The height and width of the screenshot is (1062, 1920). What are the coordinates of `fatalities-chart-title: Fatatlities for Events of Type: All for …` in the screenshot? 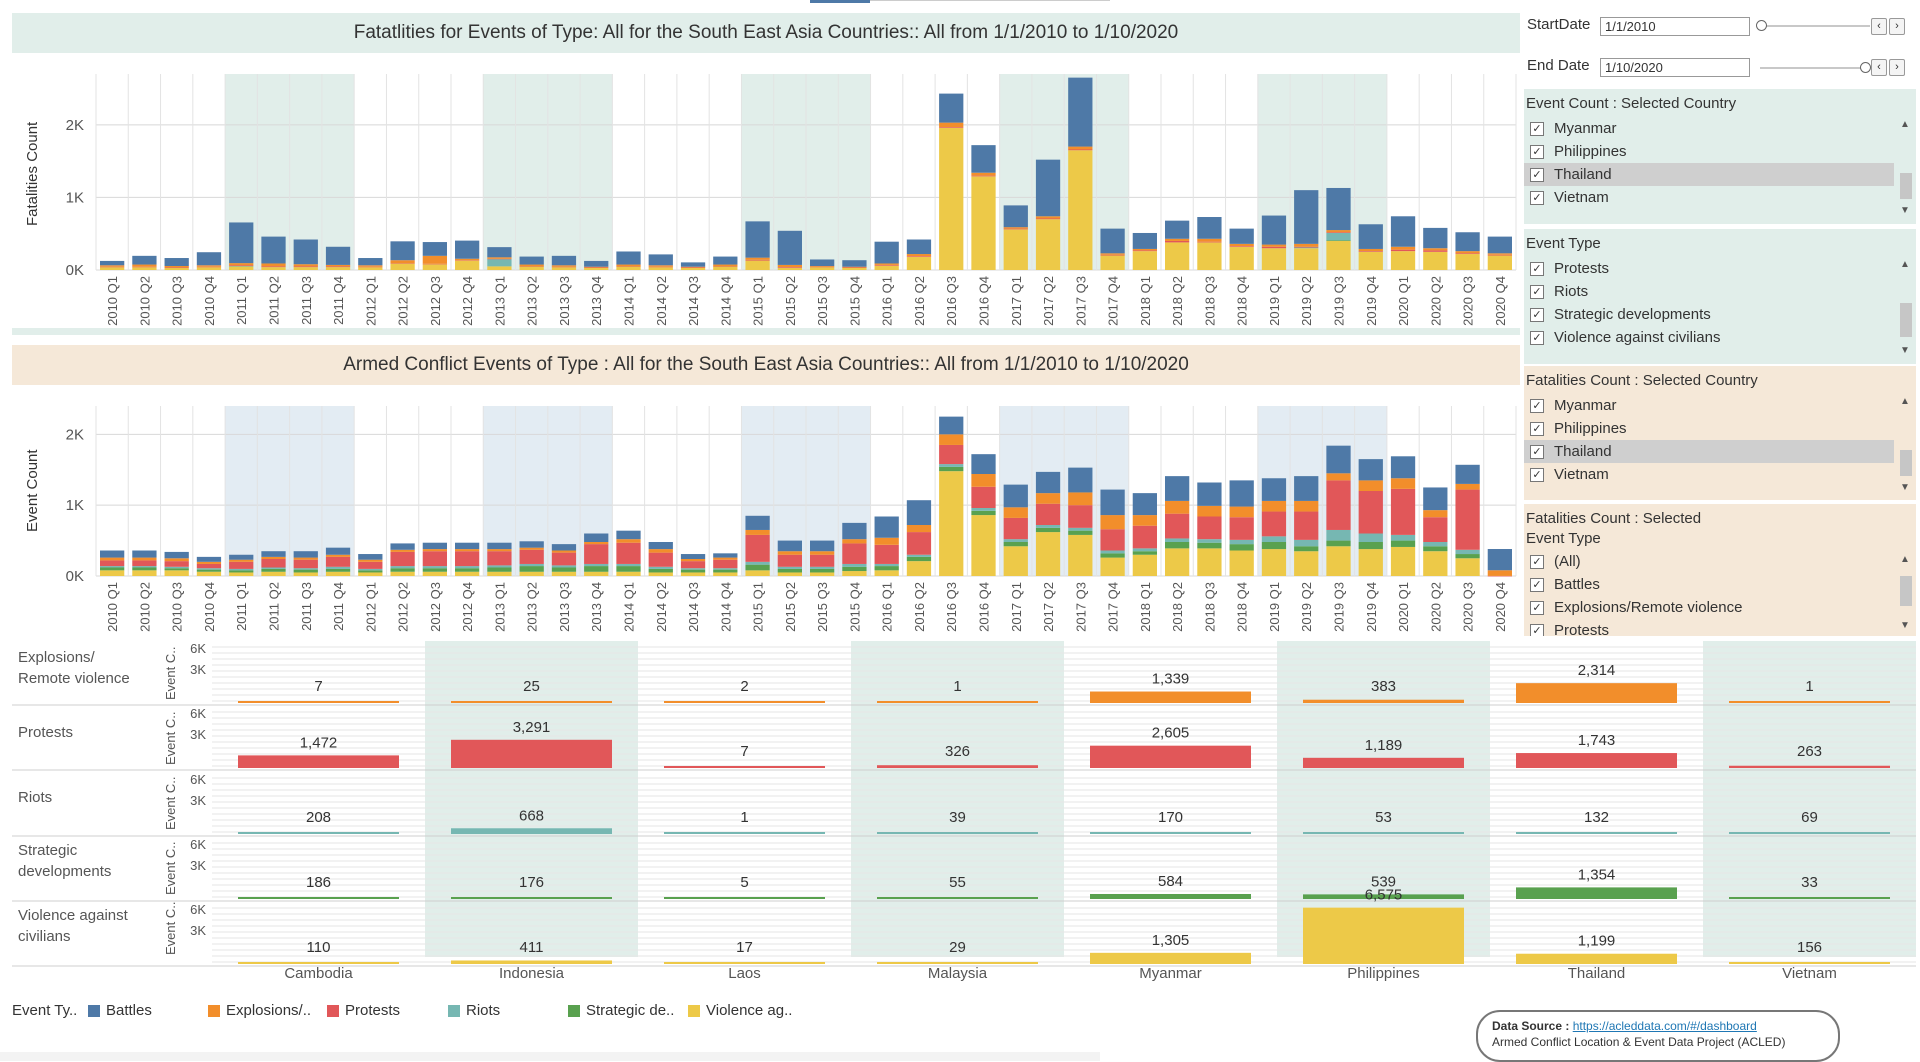 It's located at (766, 33).